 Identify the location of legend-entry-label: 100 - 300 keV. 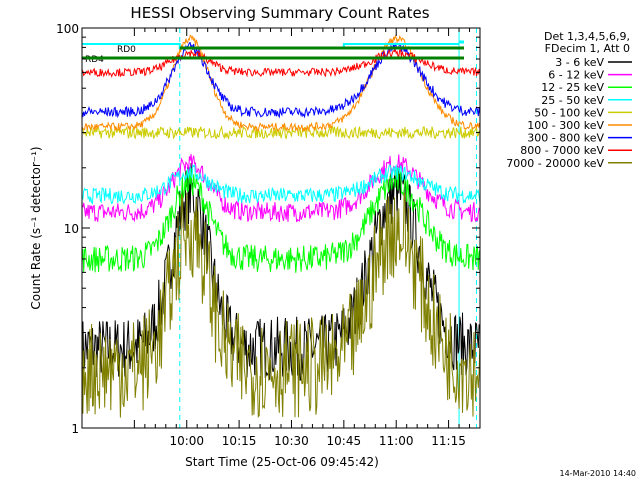
(565, 125).